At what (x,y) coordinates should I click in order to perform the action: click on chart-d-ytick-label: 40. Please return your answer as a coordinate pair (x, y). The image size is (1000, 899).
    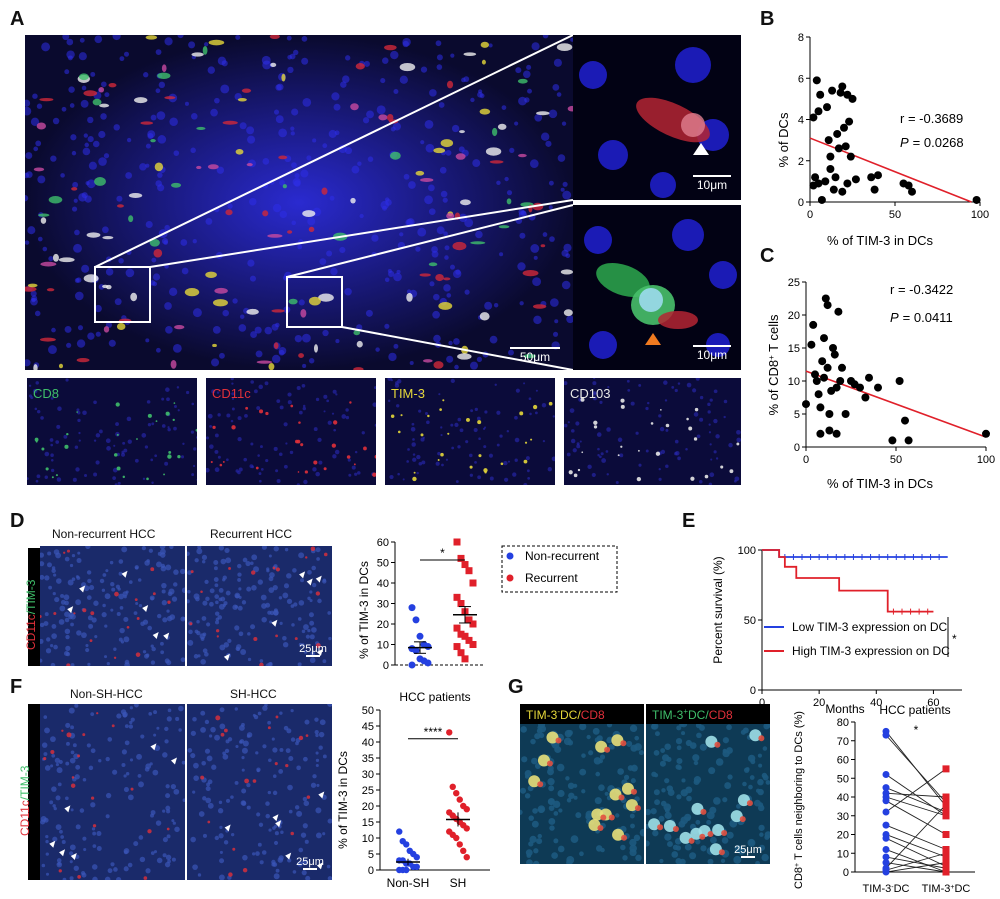
    Looking at the image, I should click on (383, 584).